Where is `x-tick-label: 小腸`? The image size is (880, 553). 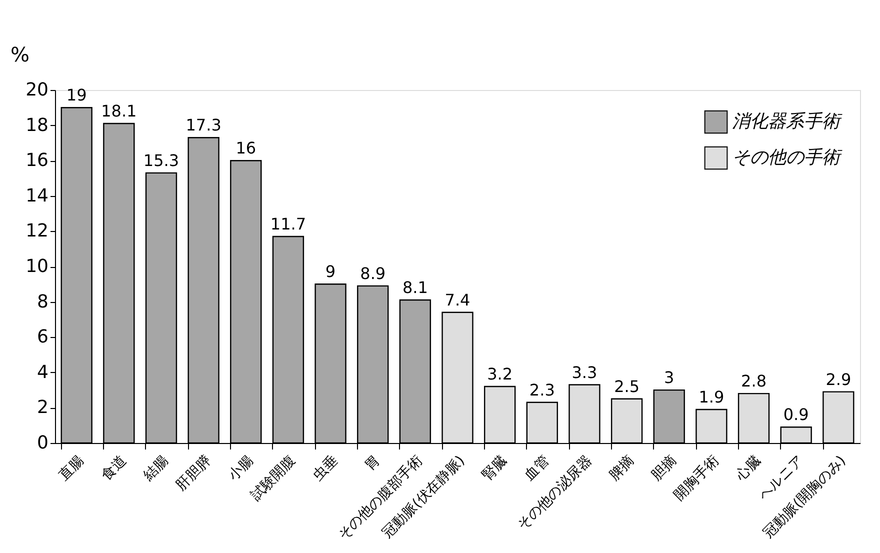
x-tick-label: 小腸 is located at coordinates (240, 468).